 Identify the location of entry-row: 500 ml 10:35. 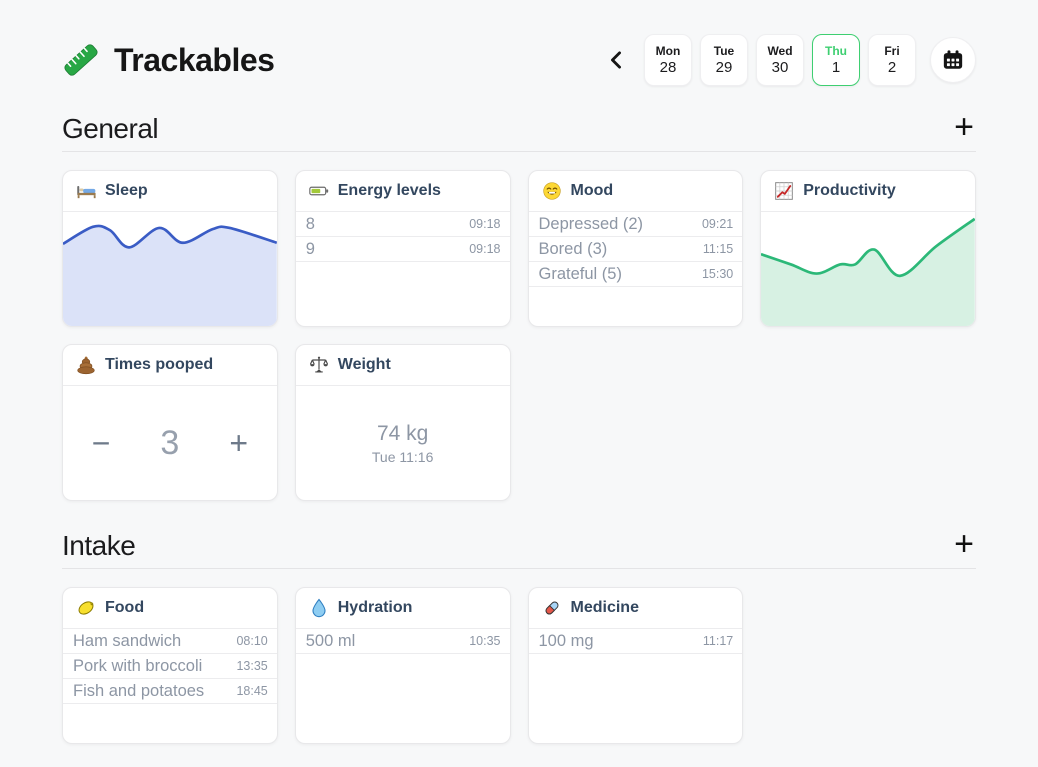
(402, 641).